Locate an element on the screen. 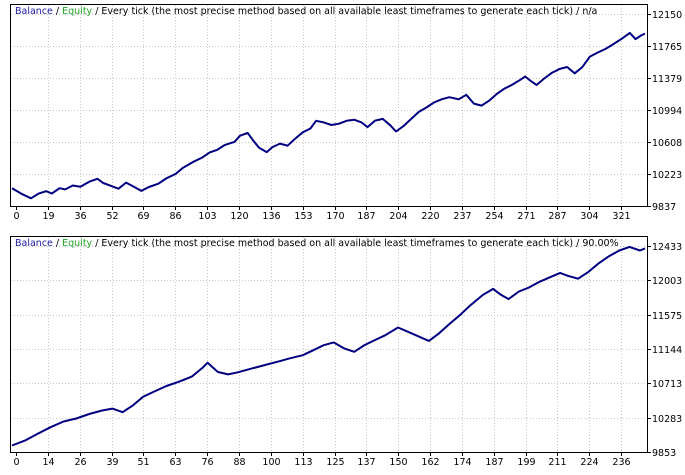 This screenshot has height=475, width=685. x-tick-label: 236 is located at coordinates (621, 462).